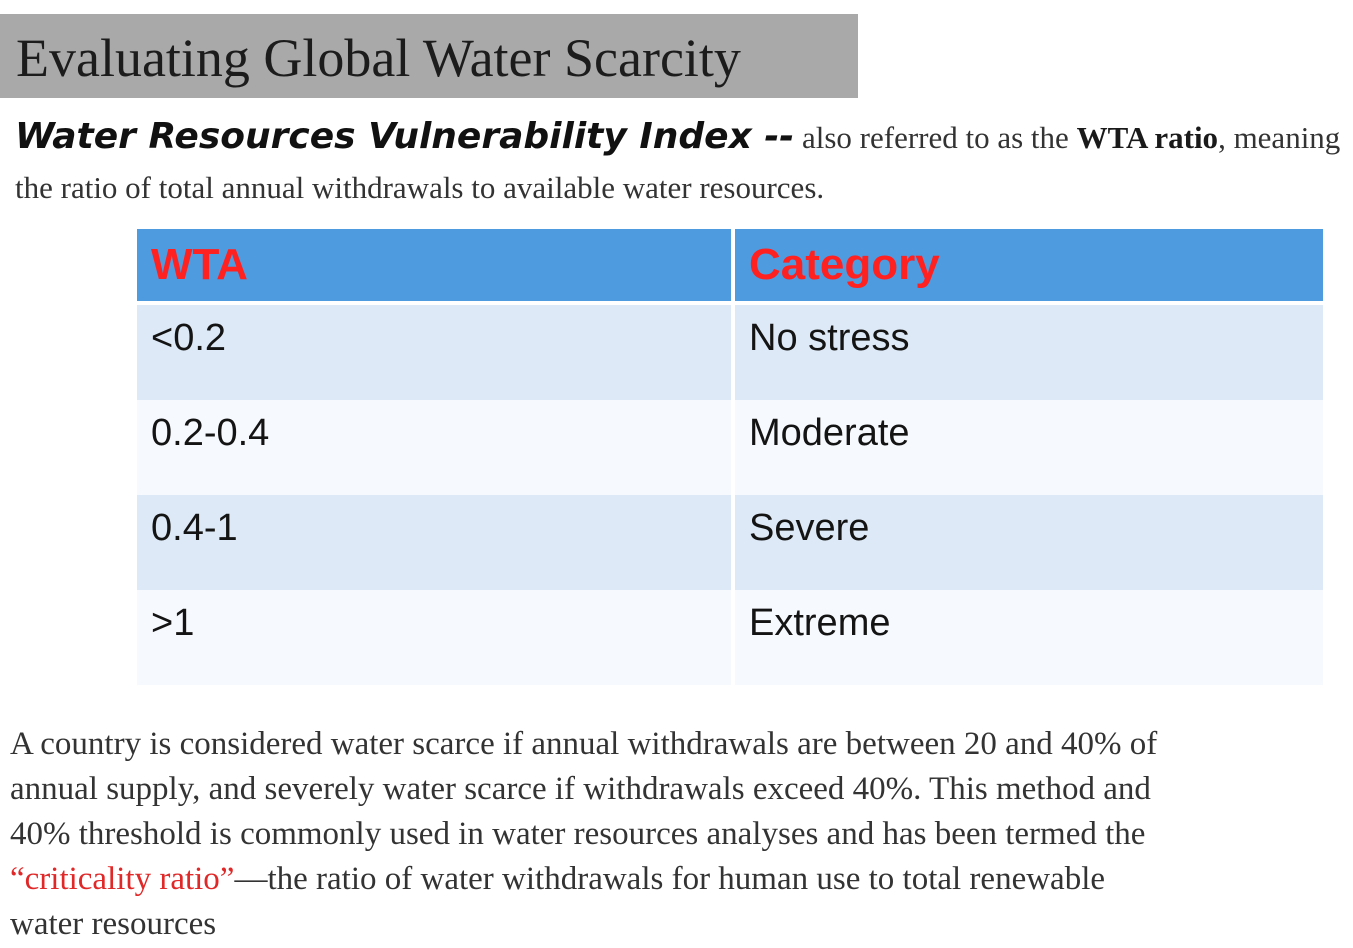 The width and height of the screenshot is (1353, 948). I want to click on cell-category: No stress, so click(1029, 352).